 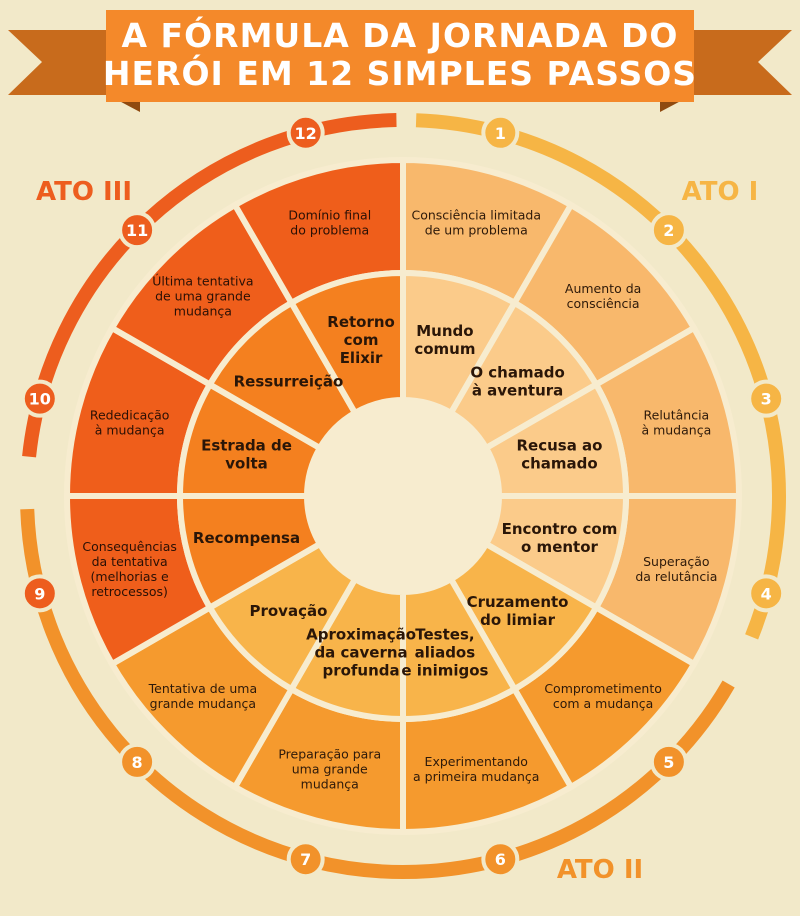 I want to click on step-number-4: 4, so click(x=766, y=593).